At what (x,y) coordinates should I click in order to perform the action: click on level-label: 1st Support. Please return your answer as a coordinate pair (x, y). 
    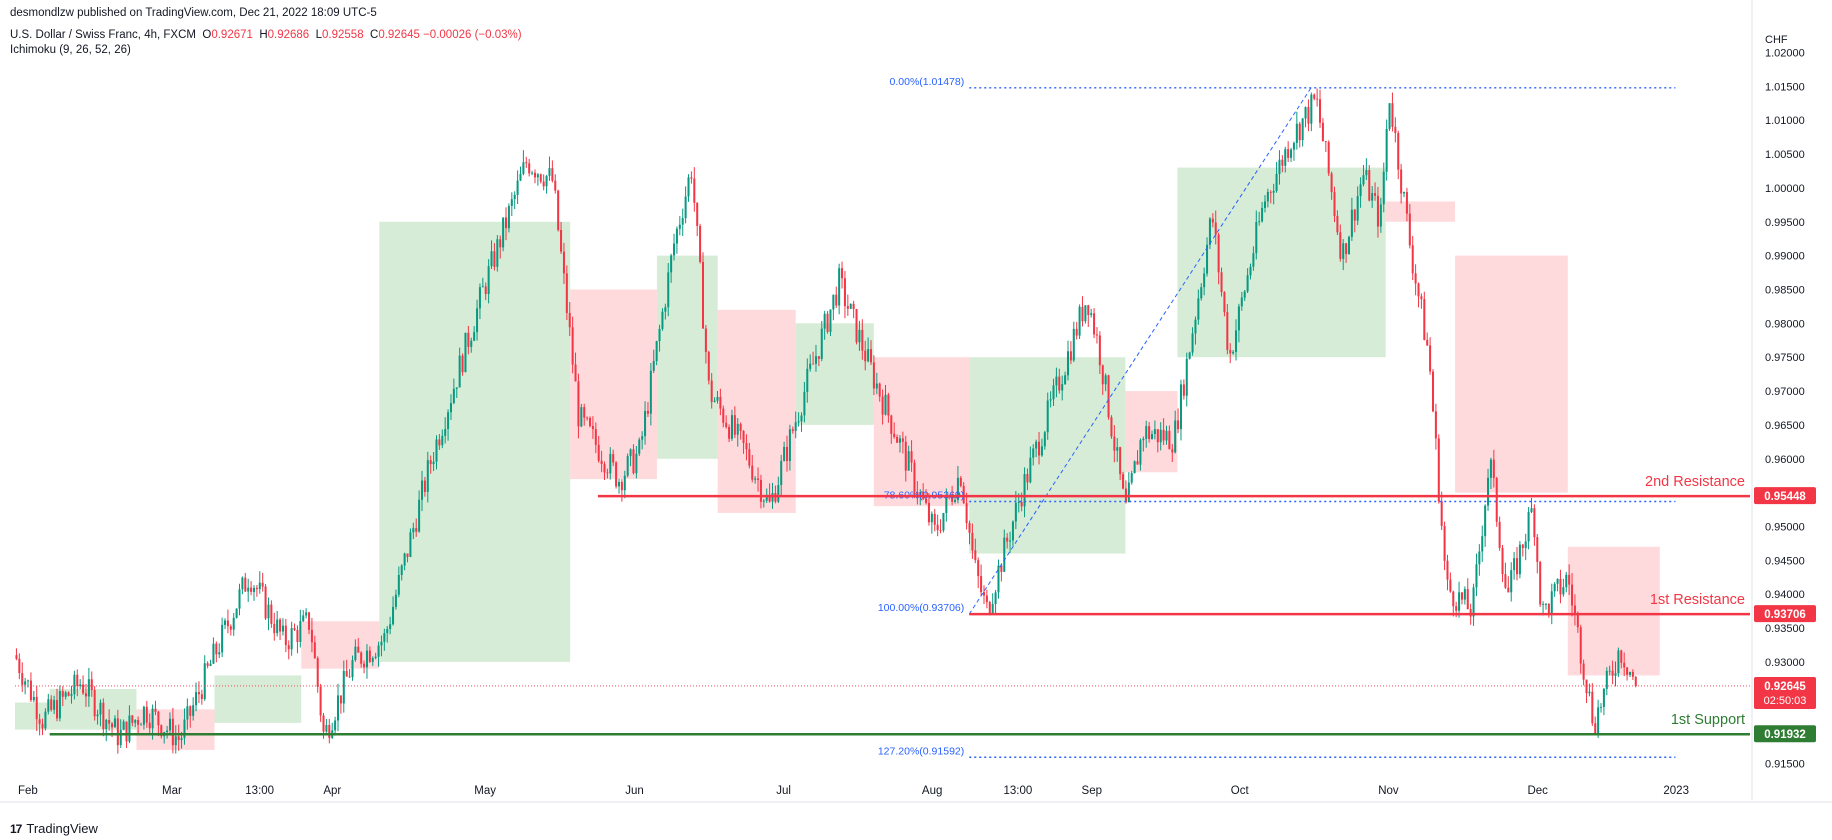
    Looking at the image, I should click on (1708, 720).